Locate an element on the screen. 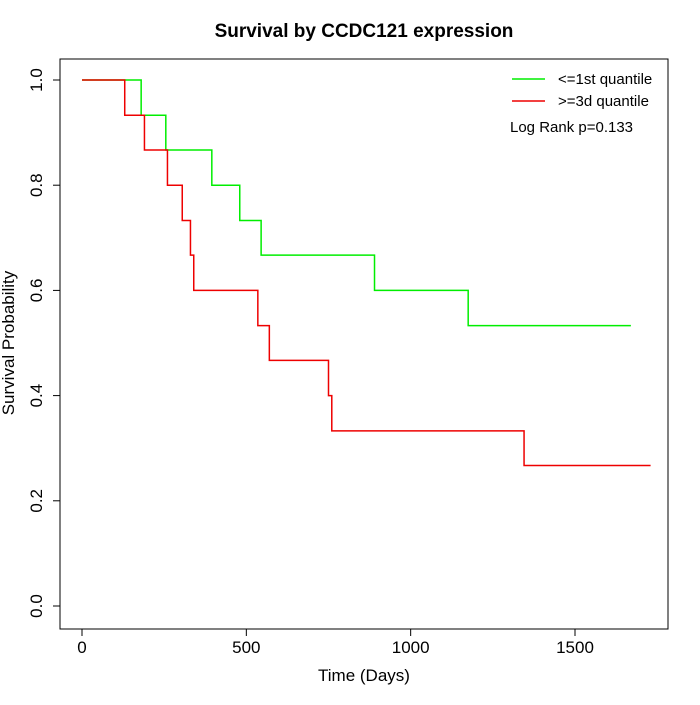 Image resolution: width=700 pixels, height=705 pixels. legend-label-2: >=3d quantile is located at coordinates (603, 101).